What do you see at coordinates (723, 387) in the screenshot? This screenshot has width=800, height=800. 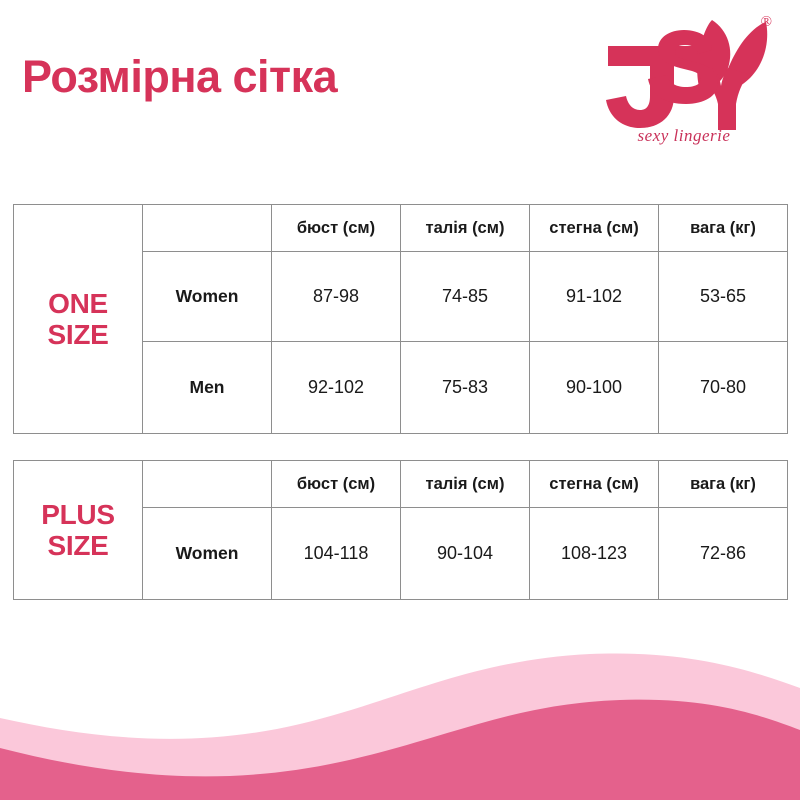 I see `cell-weight: 70-80` at bounding box center [723, 387].